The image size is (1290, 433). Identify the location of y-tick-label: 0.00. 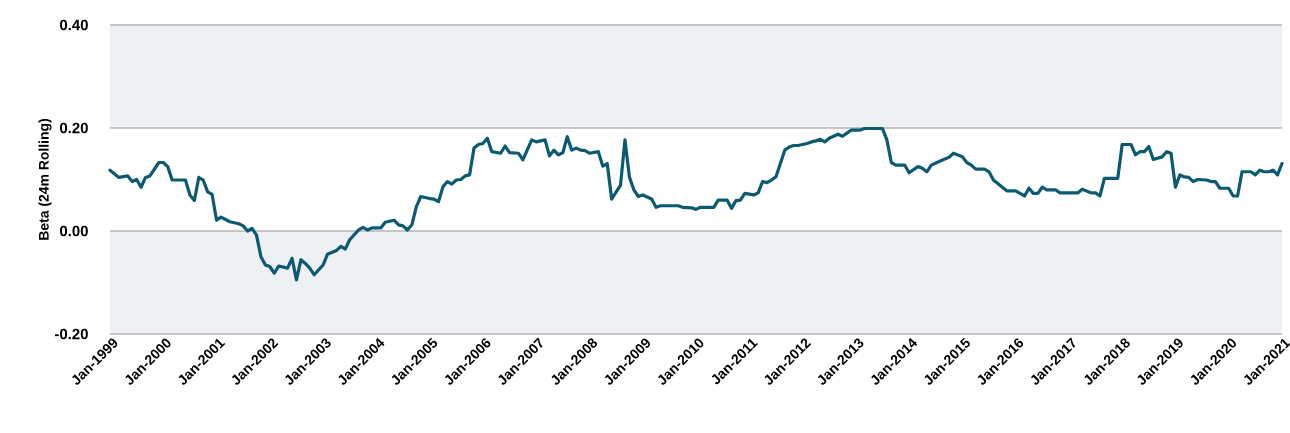
(73, 231).